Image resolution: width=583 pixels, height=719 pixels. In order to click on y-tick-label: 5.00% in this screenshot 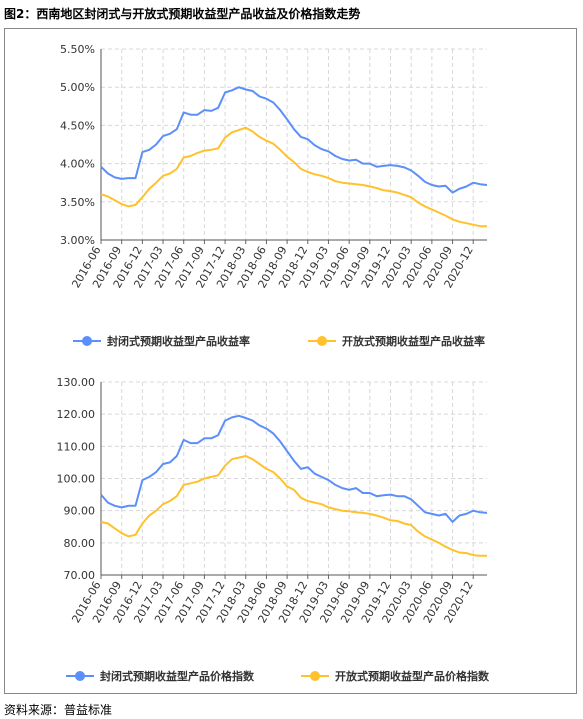, I will do `click(77, 87)`.